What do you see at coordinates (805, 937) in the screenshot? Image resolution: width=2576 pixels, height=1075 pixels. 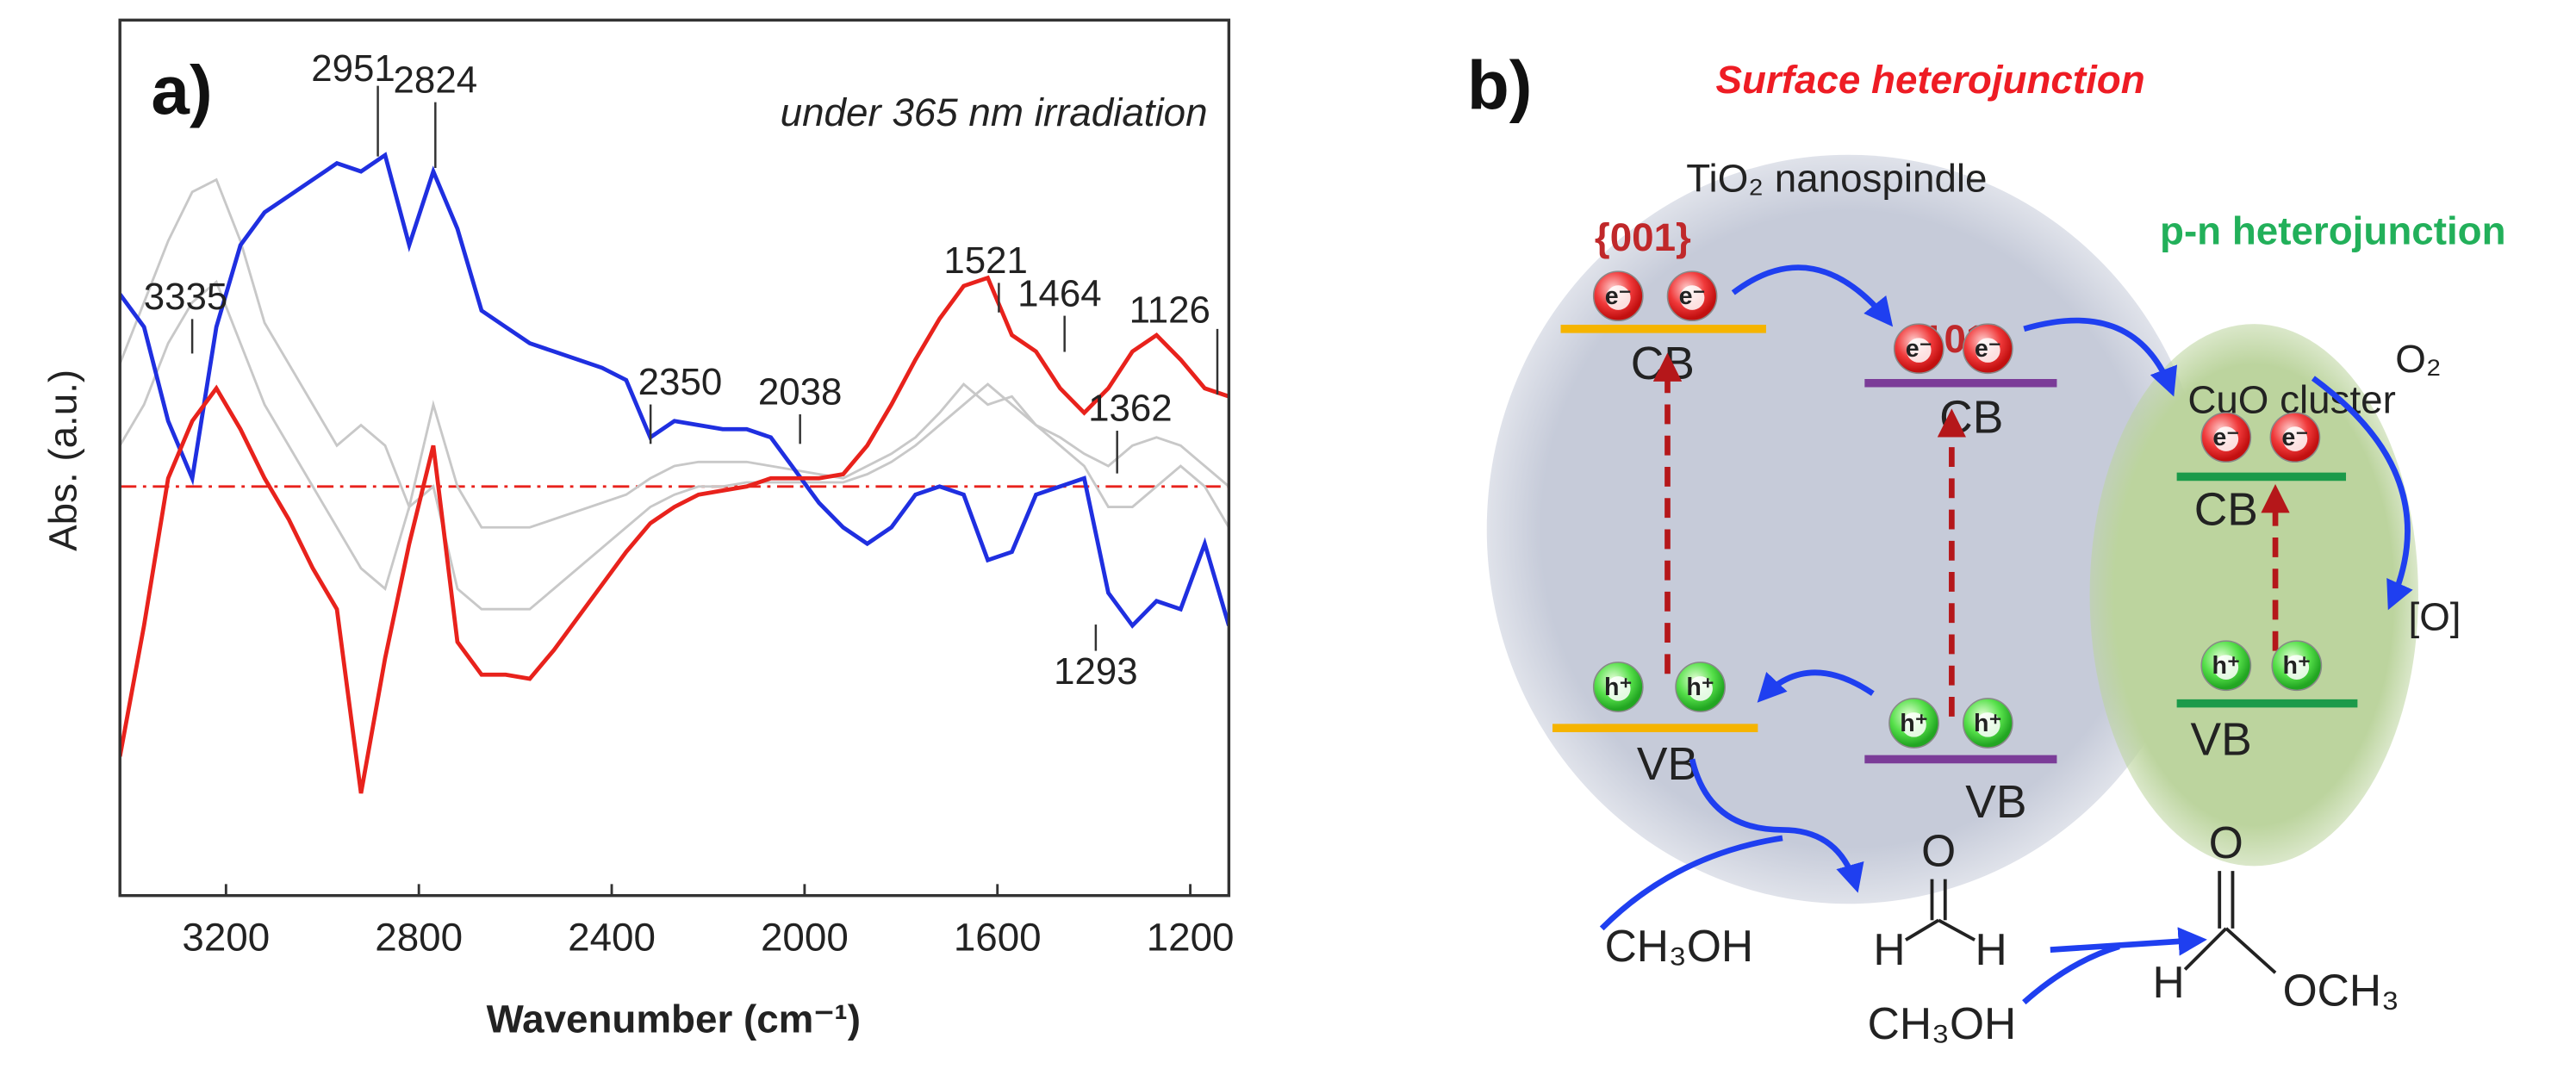 I see `x-tick-label: 2000` at bounding box center [805, 937].